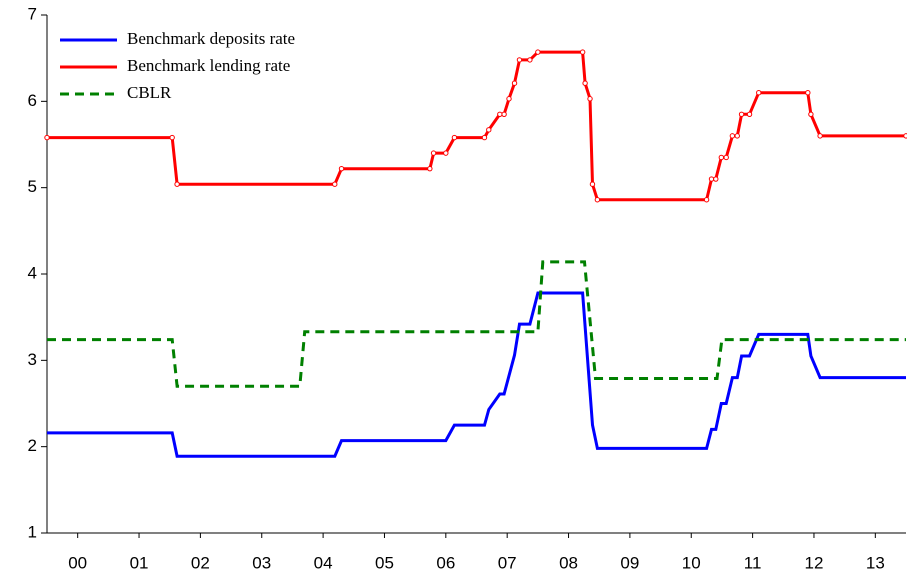 Image resolution: width=907 pixels, height=579 pixels. I want to click on x-tick-label: 12, so click(814, 562).